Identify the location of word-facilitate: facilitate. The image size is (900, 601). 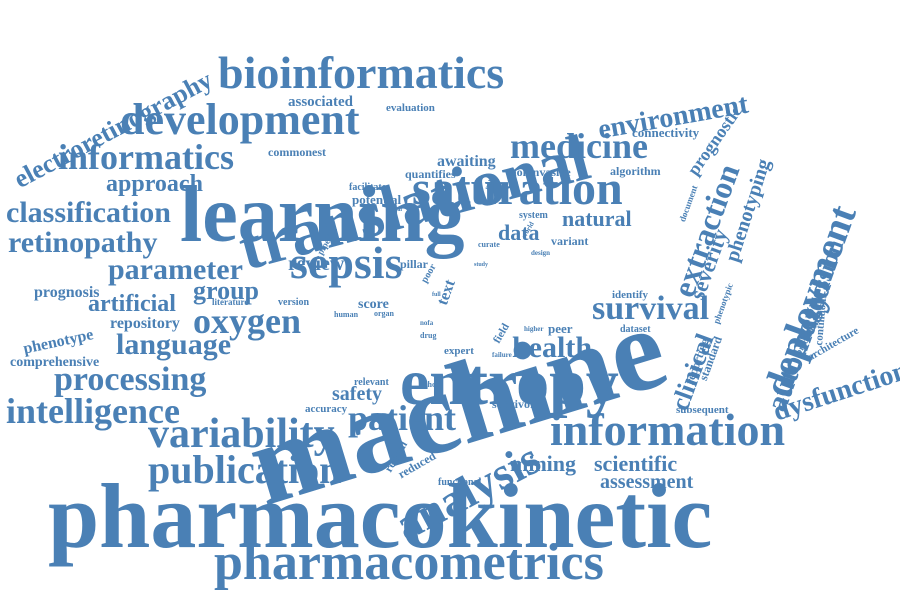
(368, 187).